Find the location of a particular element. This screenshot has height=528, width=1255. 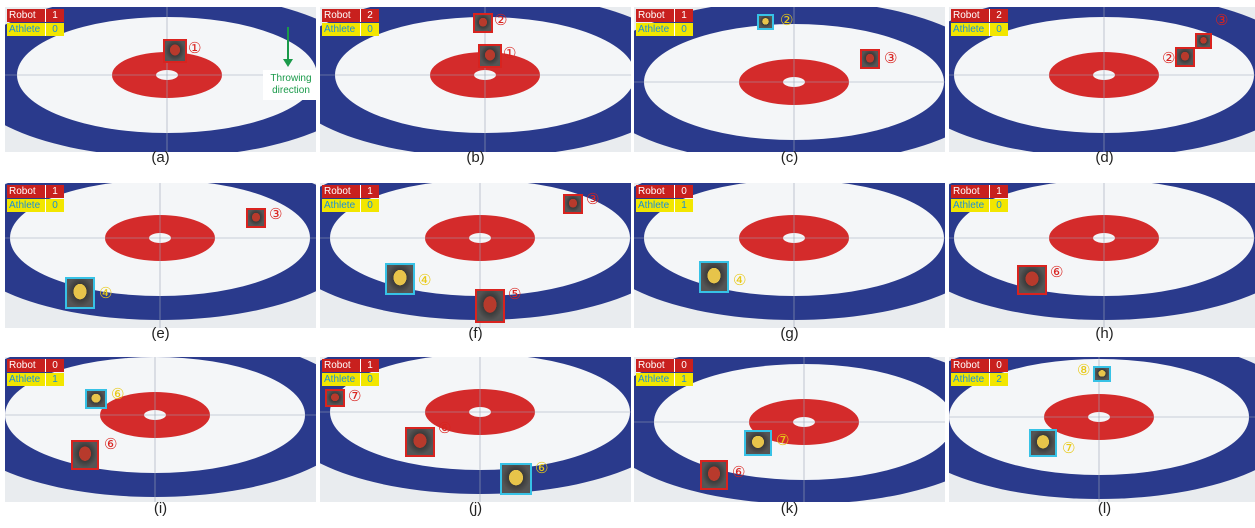

robot-score-row: Robot 2 is located at coordinates (979, 15).